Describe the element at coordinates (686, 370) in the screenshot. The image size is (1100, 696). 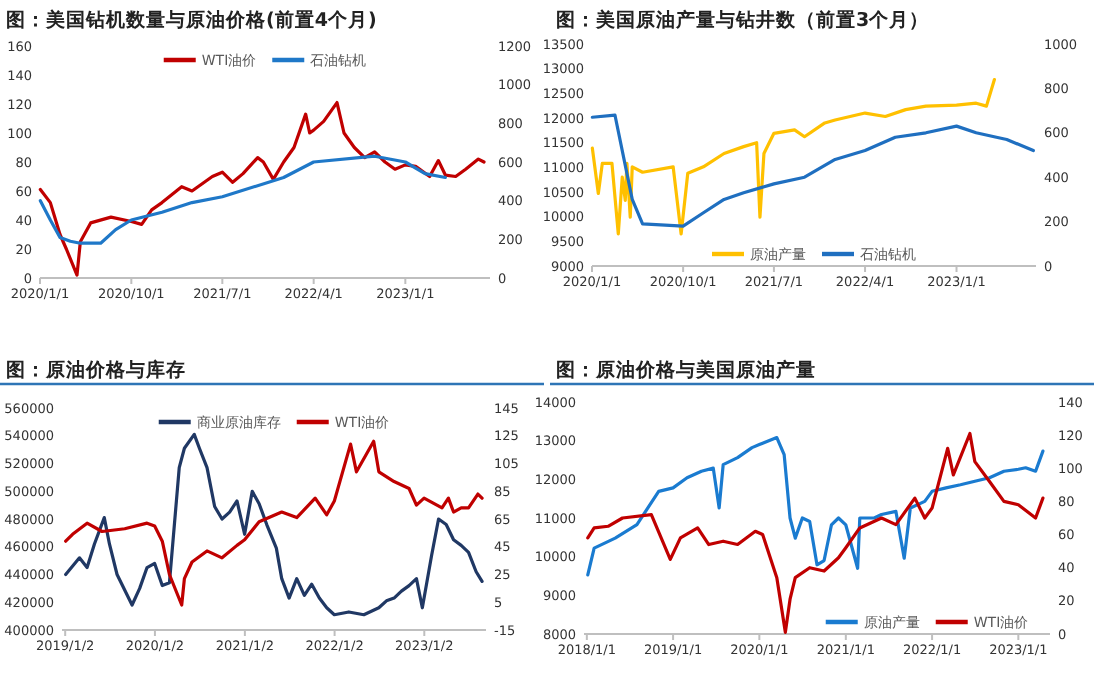
I see `chart-title: 图：原油价格与美国原油产量` at that location.